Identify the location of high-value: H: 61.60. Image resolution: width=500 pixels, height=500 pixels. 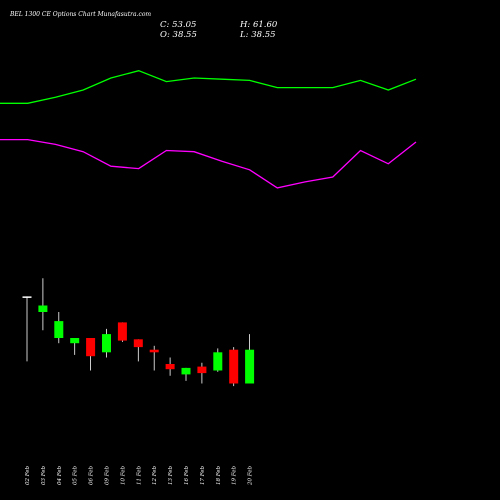
(258, 25).